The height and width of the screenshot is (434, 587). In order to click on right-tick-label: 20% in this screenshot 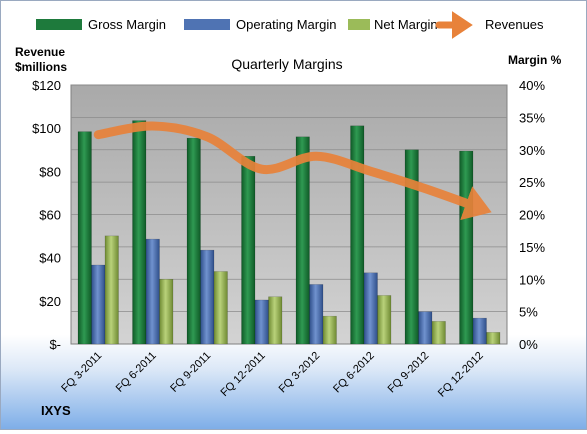, I will do `click(532, 215)`.